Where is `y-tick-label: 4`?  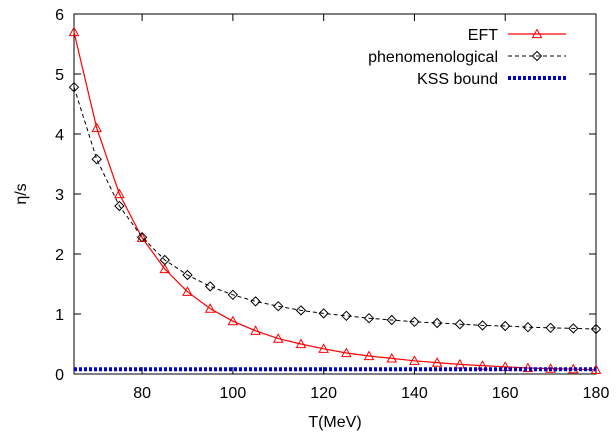 y-tick-label: 4 is located at coordinates (59, 135).